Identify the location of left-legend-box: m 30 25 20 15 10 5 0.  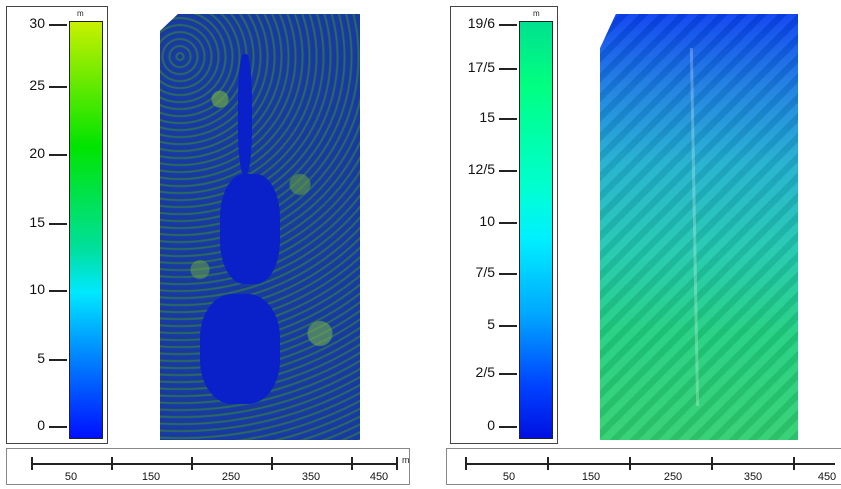
(57, 225).